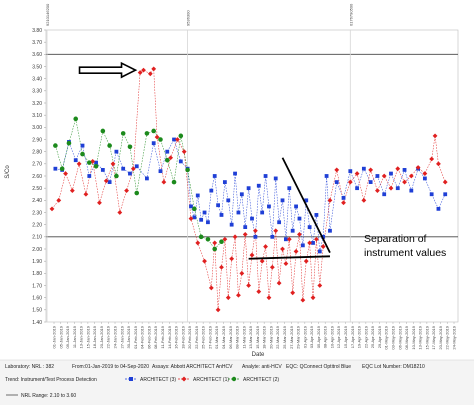 This screenshot has width=474, height=405. What do you see at coordinates (131, 379) in the screenshot?
I see `legend-square-icon` at bounding box center [131, 379].